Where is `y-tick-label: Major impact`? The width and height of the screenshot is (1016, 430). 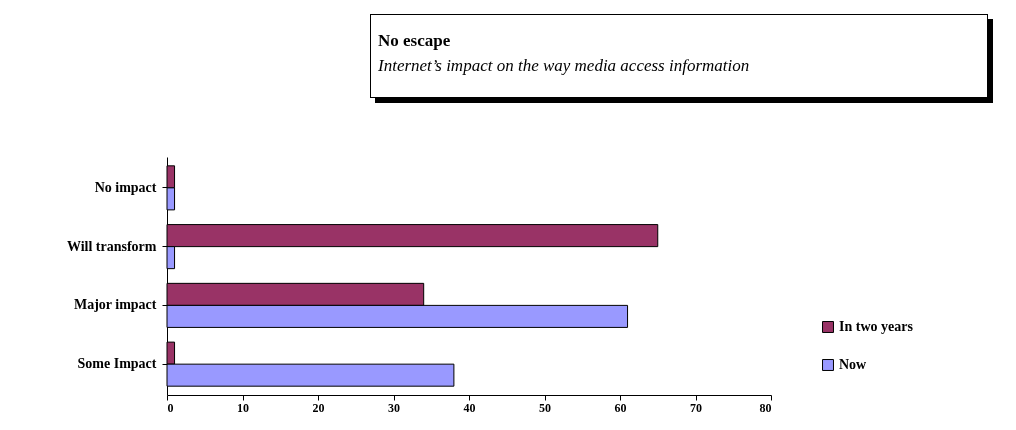
y-tick-label: Major impact is located at coordinates (115, 305).